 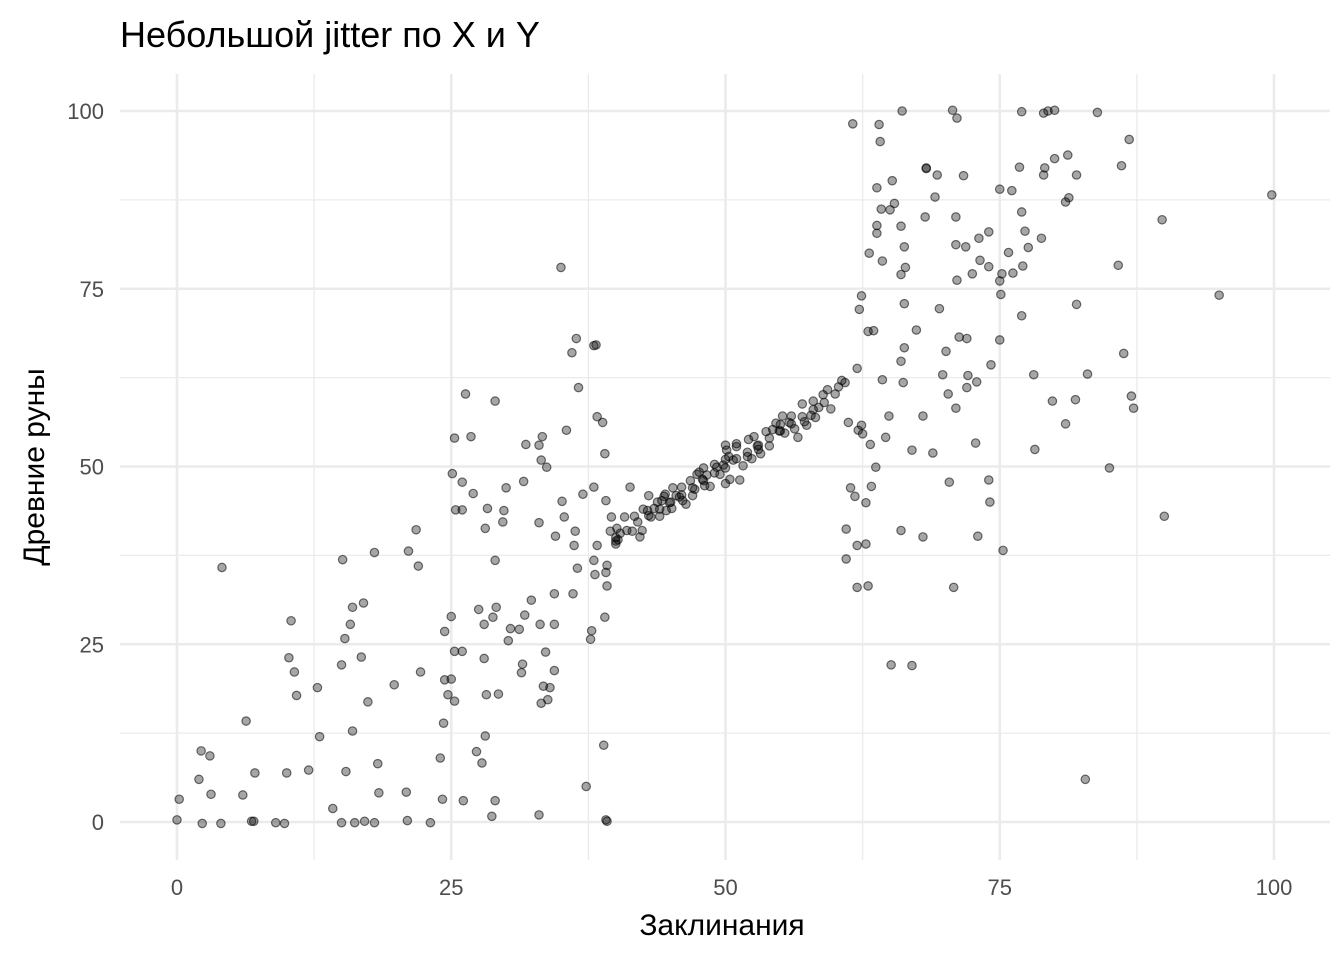 I want to click on x-tick-label: 0, so click(x=177, y=887).